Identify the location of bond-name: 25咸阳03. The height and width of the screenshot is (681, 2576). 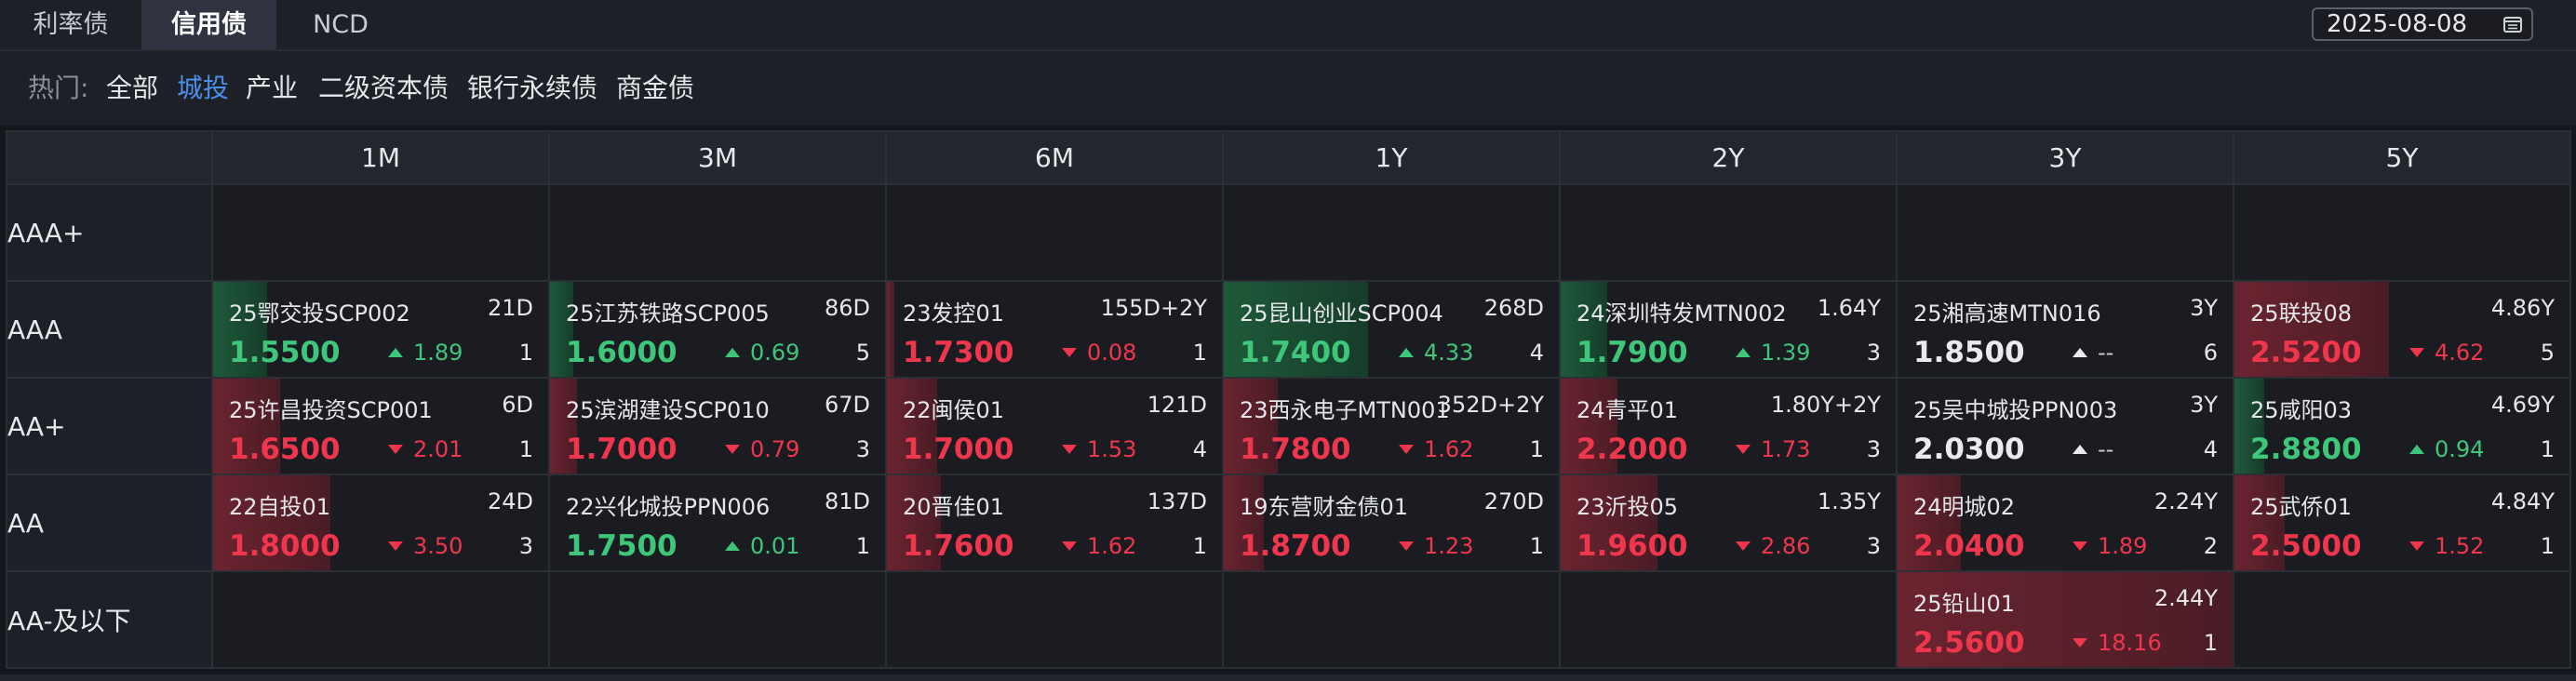
(2301, 410).